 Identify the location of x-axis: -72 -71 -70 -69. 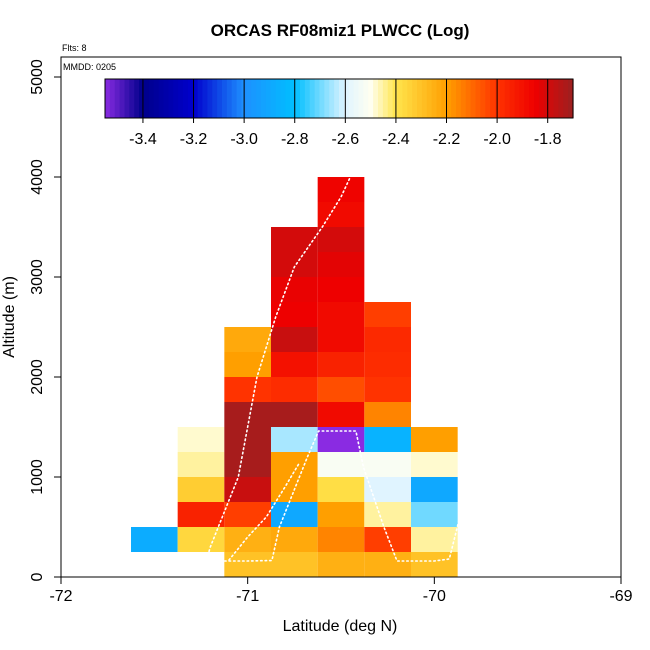
(341, 590).